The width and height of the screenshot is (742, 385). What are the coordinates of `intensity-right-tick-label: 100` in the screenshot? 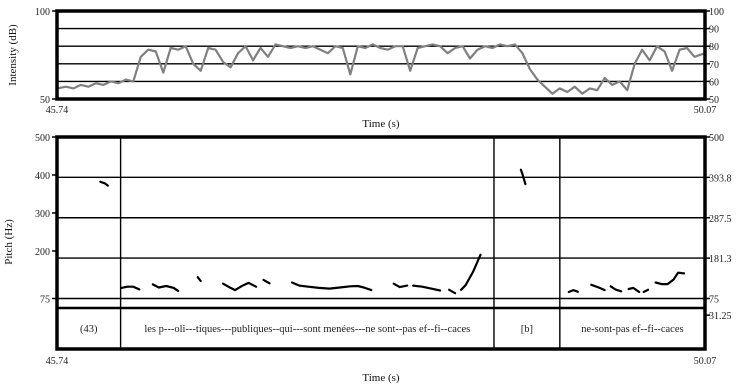 It's located at (716, 12).